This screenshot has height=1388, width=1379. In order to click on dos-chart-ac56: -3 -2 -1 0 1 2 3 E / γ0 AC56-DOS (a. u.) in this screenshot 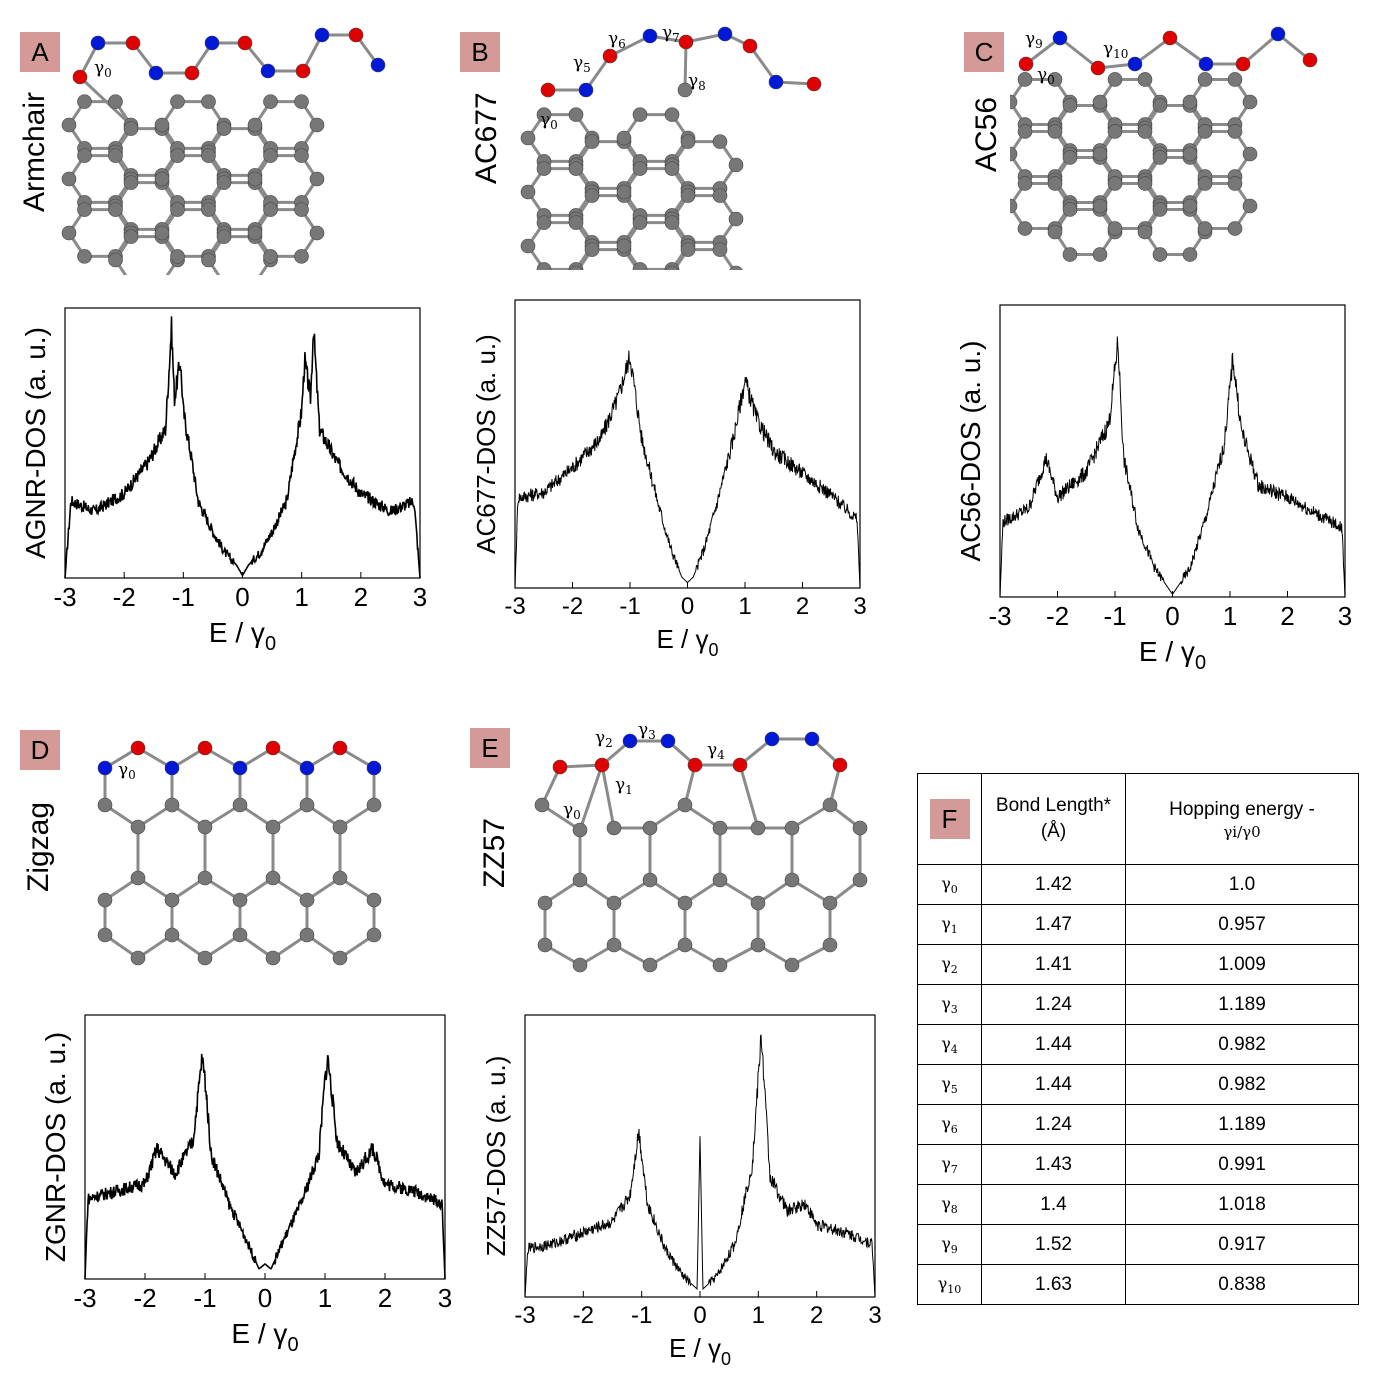, I will do `click(1153, 489)`.